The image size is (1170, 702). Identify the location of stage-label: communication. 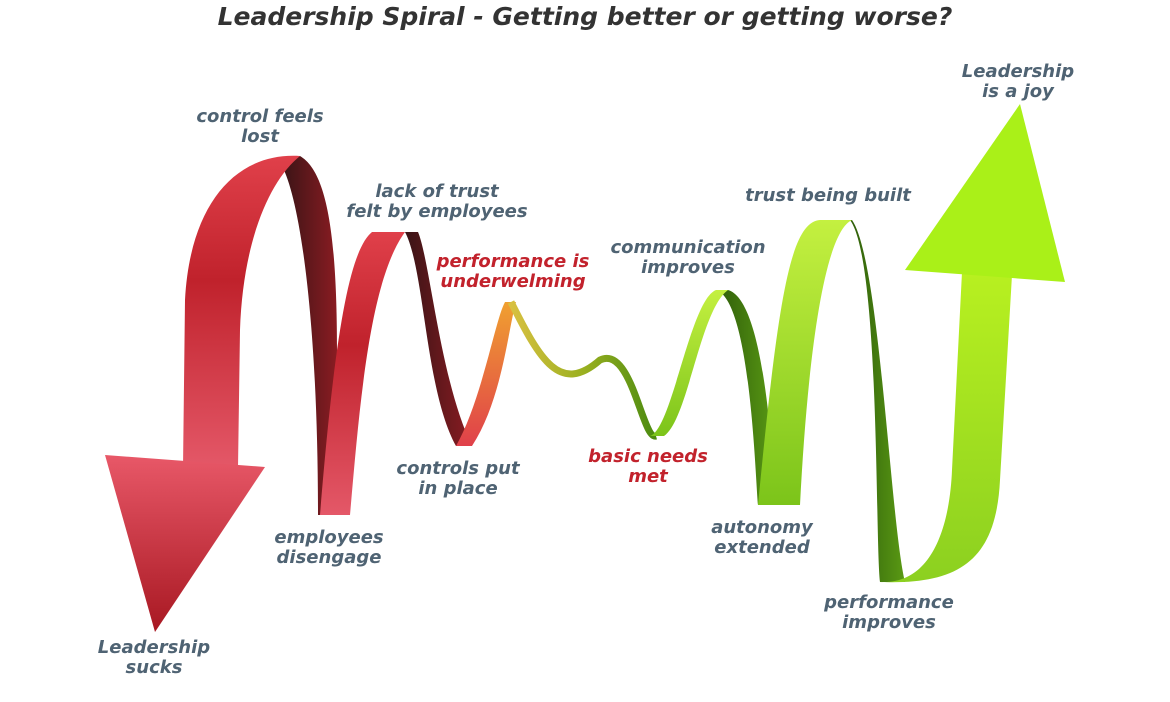
(687, 247).